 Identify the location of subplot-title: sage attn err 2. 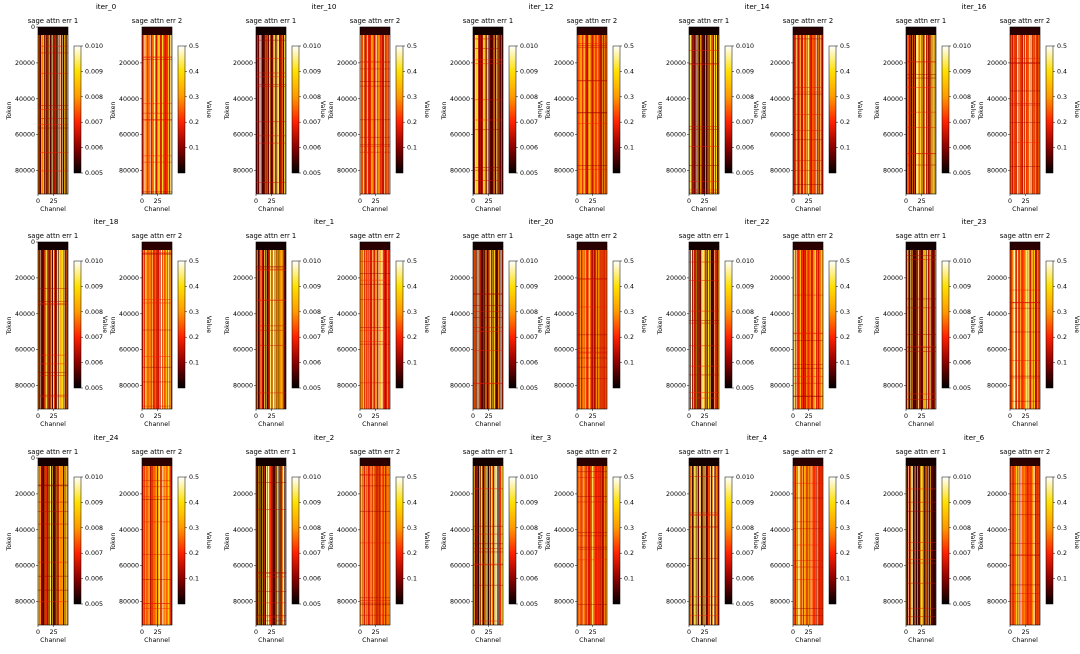
(157, 236).